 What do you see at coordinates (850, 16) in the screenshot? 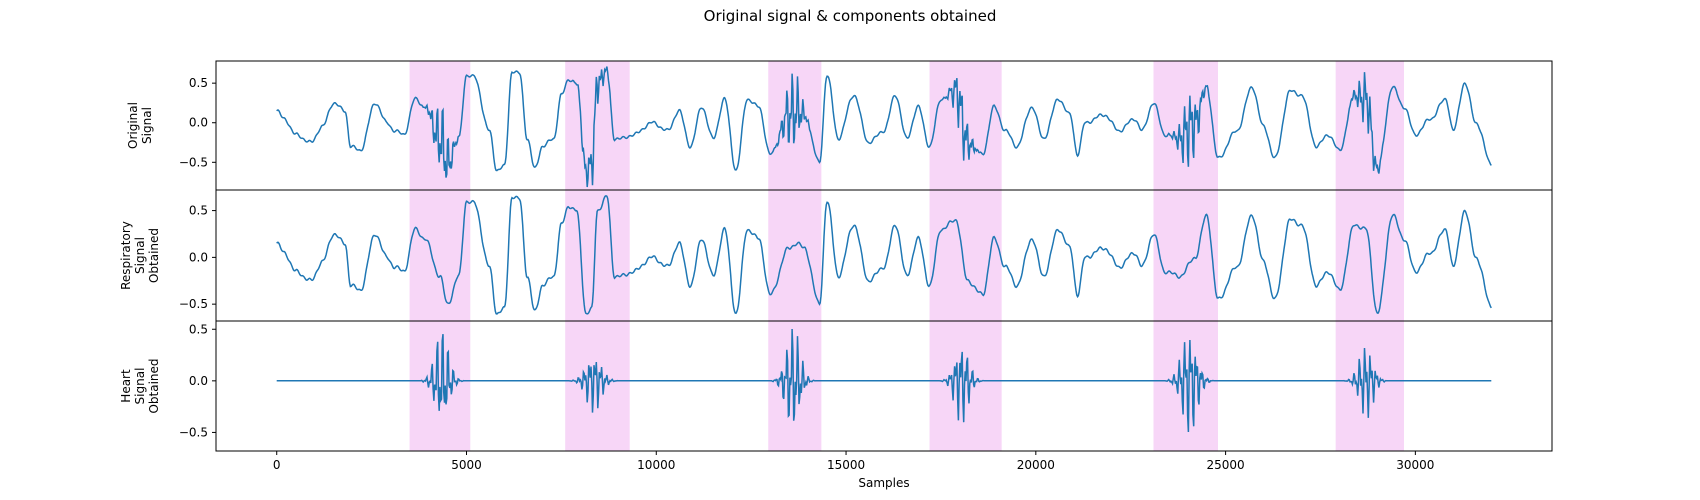
I see `figure-title: Original signal & components obtained` at bounding box center [850, 16].